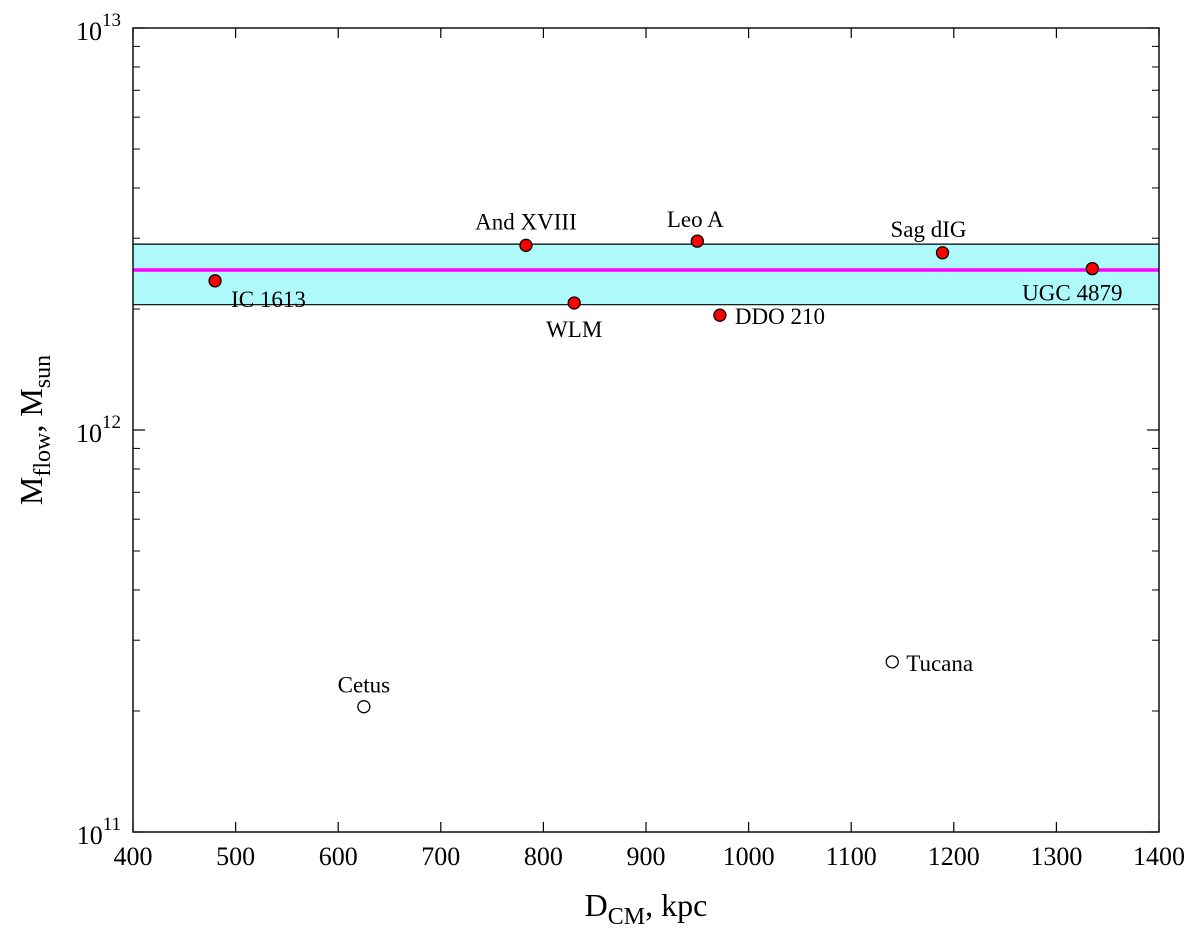 The width and height of the screenshot is (1200, 940). What do you see at coordinates (646, 908) in the screenshot?
I see `x-axis-label: DCM, kpc` at bounding box center [646, 908].